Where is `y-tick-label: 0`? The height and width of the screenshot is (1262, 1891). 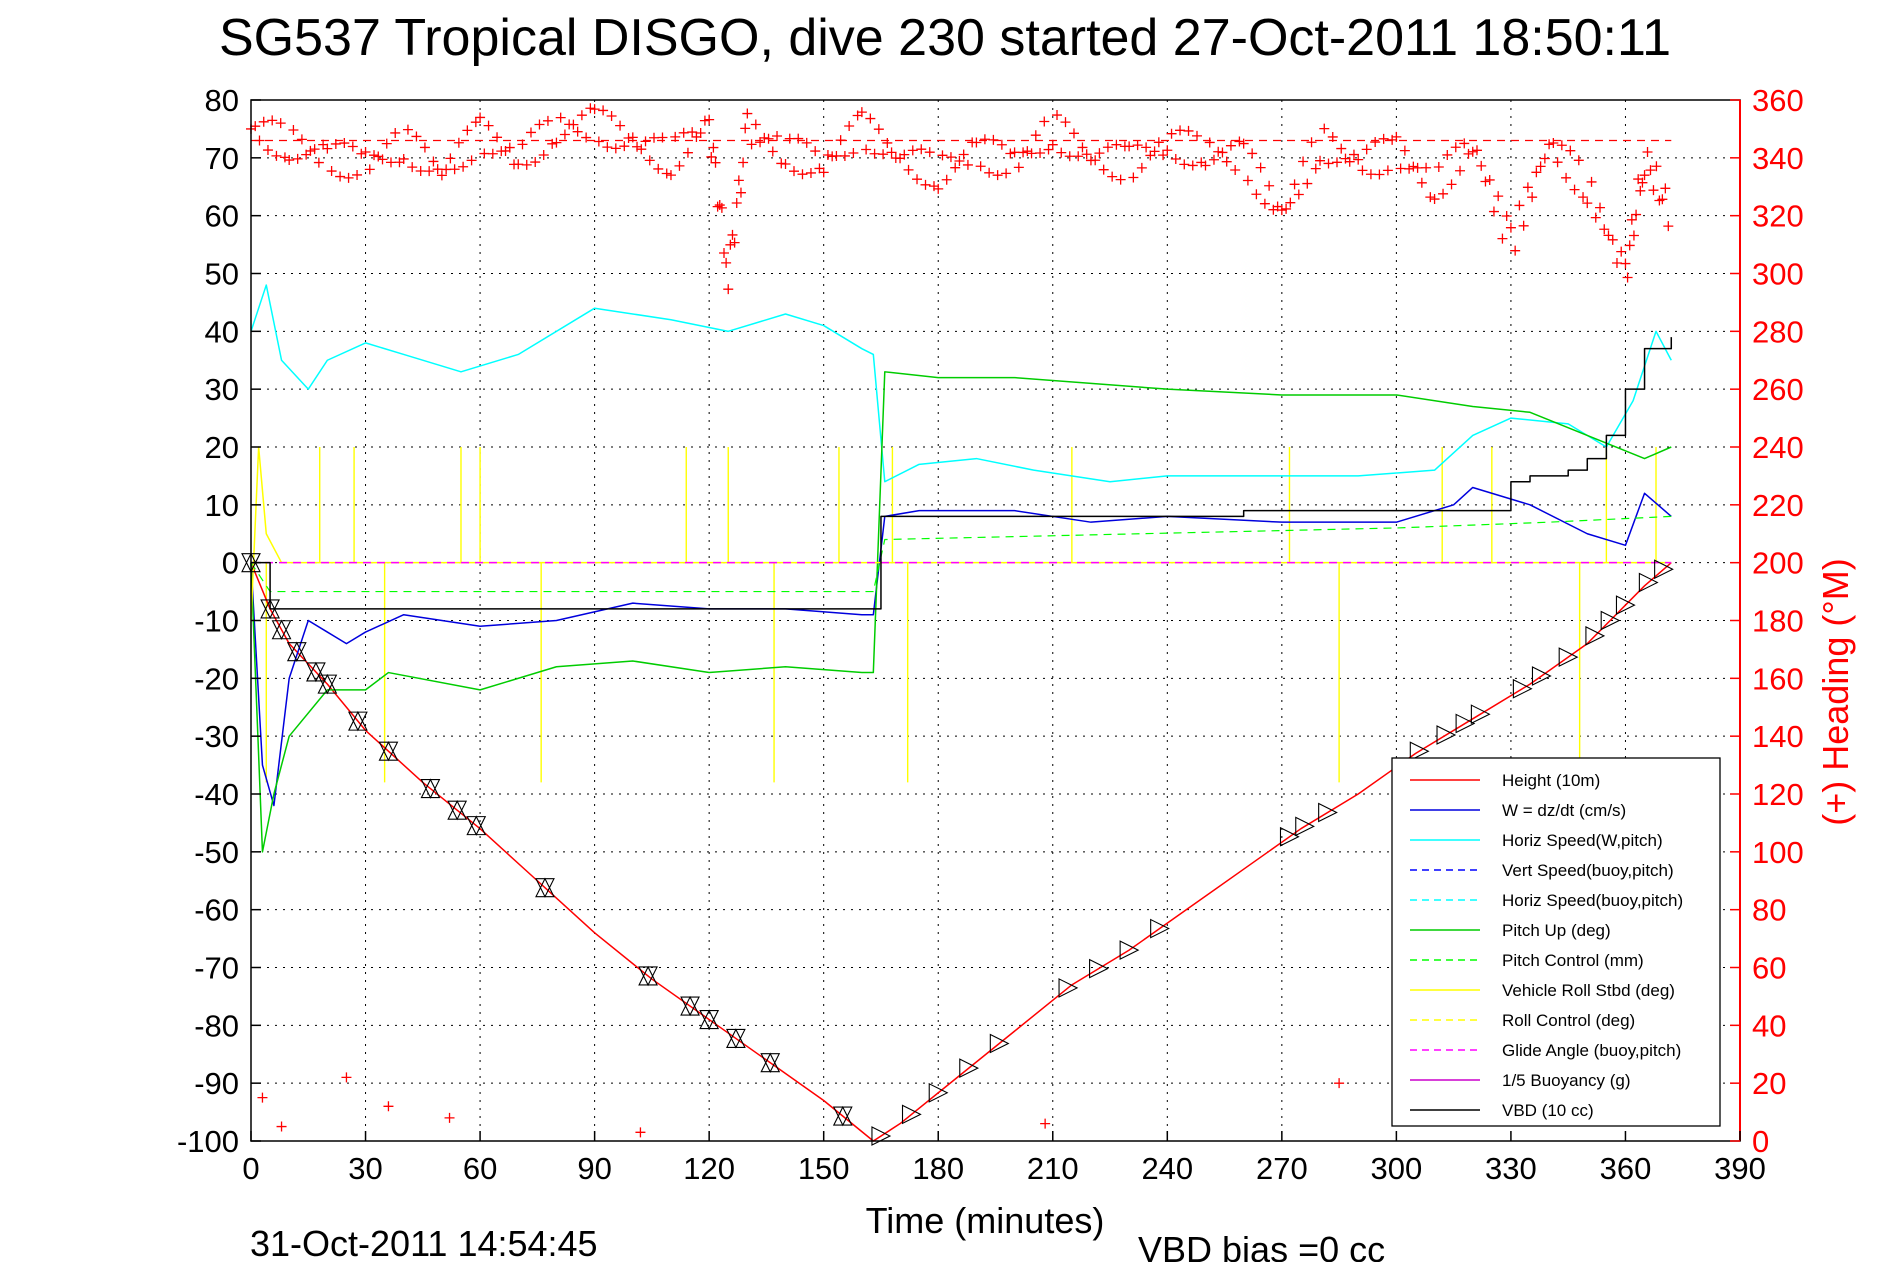 y-tick-label: 0 is located at coordinates (230, 563).